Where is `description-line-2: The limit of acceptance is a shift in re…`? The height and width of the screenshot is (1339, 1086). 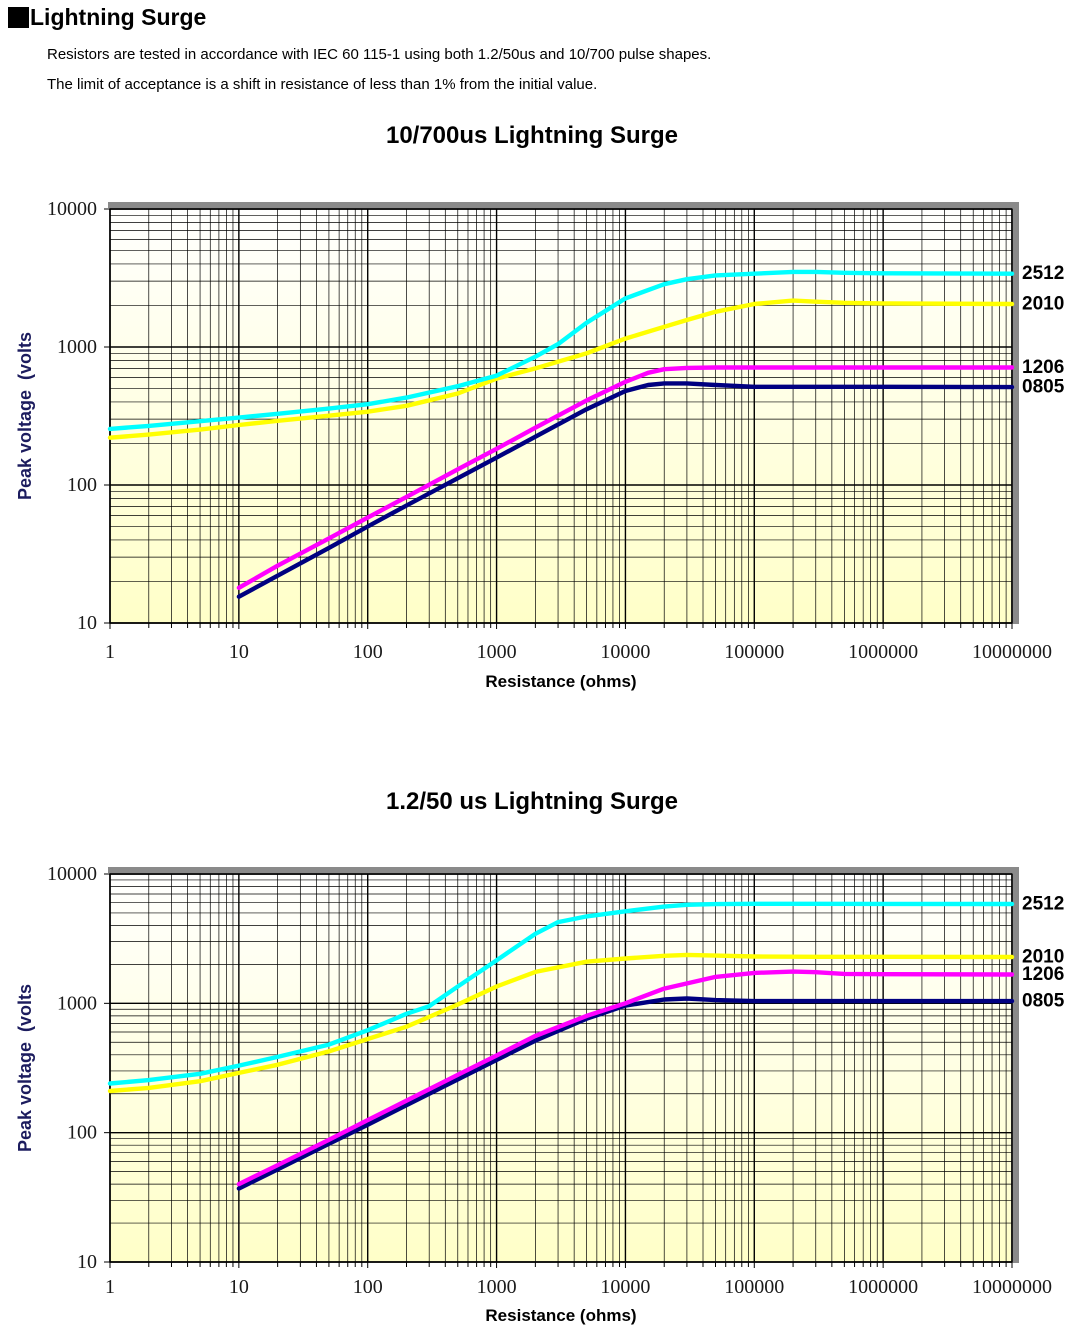 description-line-2: The limit of acceptance is a shift in re… is located at coordinates (322, 84).